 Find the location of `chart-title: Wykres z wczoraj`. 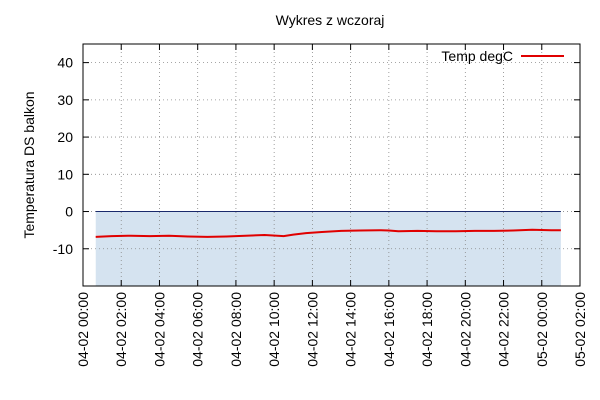

chart-title: Wykres z wczoraj is located at coordinates (330, 20).